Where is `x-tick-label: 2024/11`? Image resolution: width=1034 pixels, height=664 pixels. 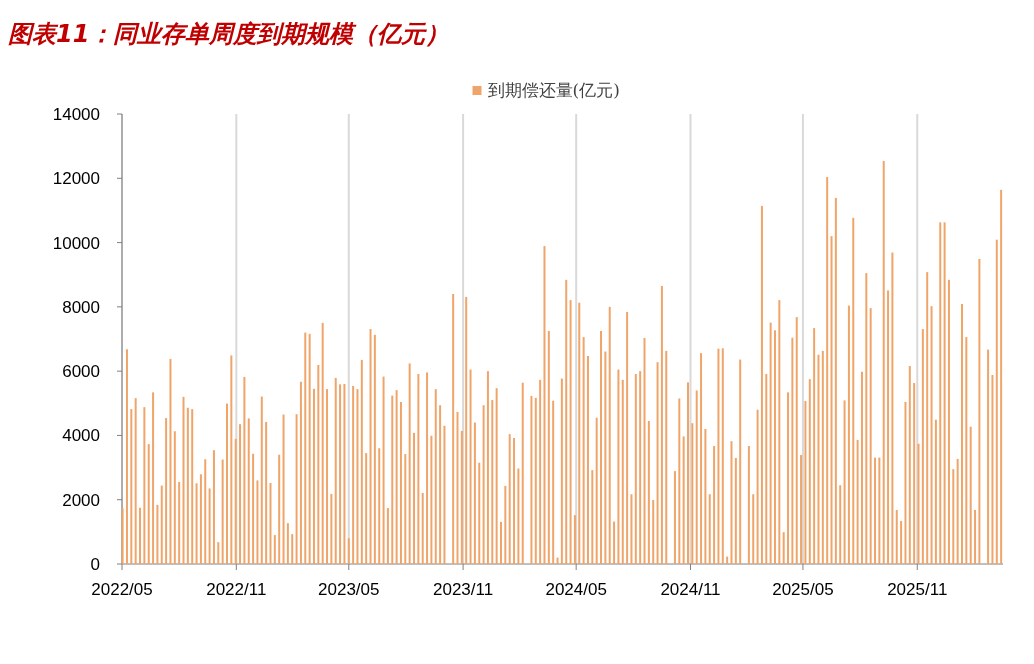
x-tick-label: 2024/11 is located at coordinates (690, 589).